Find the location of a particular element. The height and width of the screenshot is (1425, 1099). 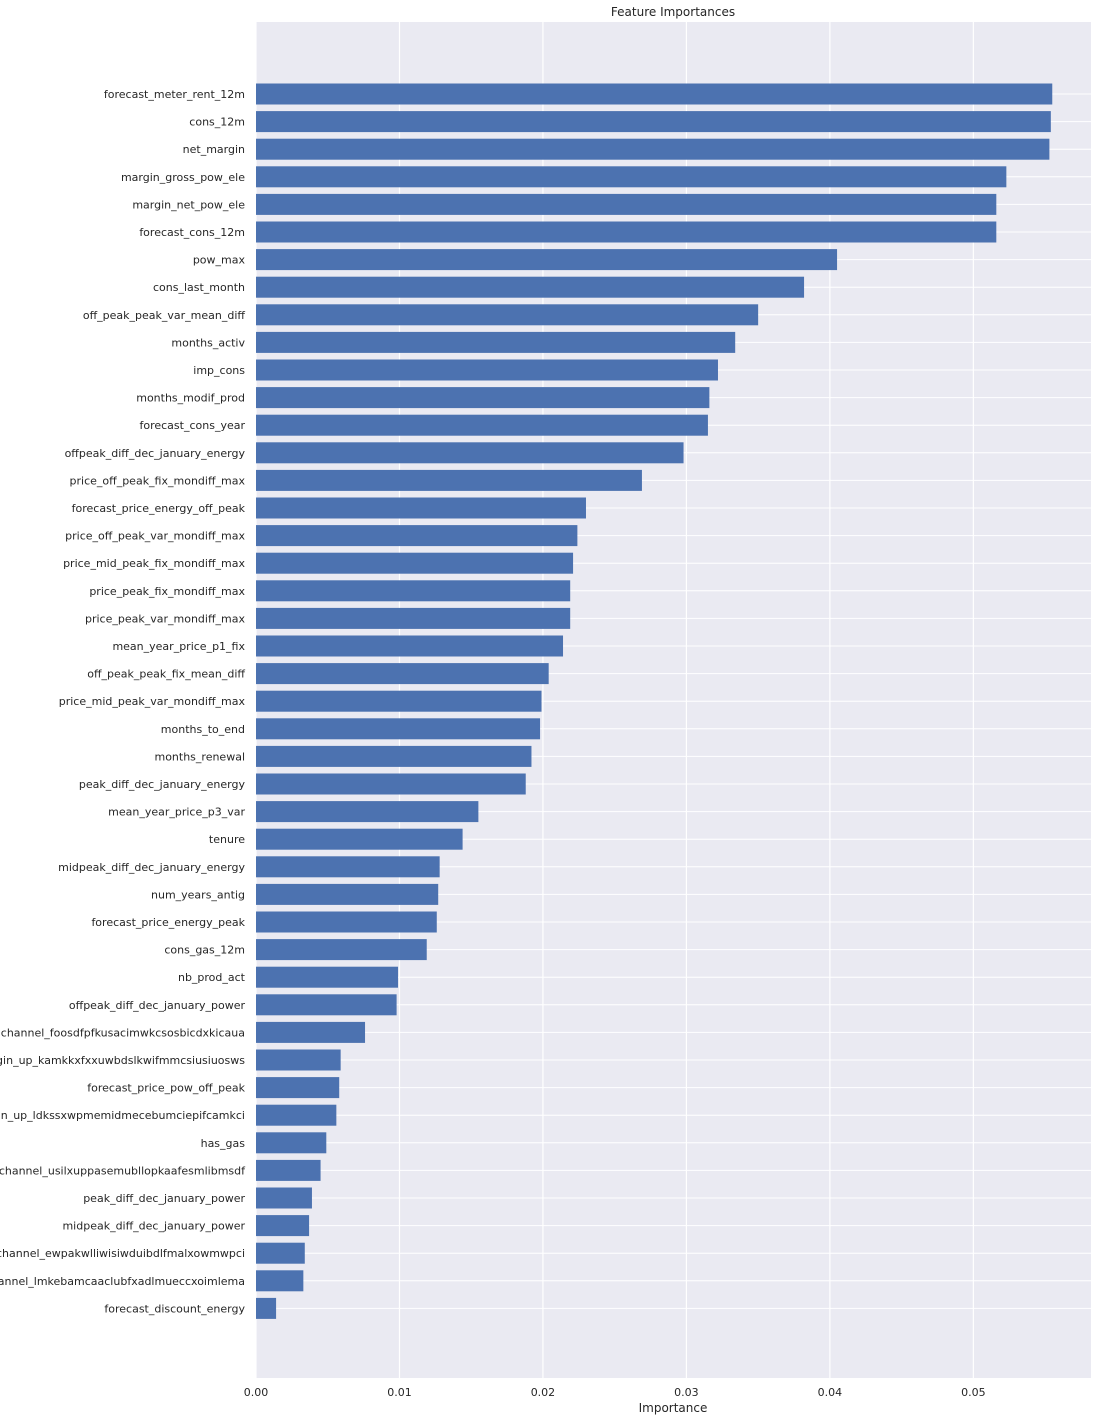

bar-forecast_price_pow_off_peak is located at coordinates (298, 1088).